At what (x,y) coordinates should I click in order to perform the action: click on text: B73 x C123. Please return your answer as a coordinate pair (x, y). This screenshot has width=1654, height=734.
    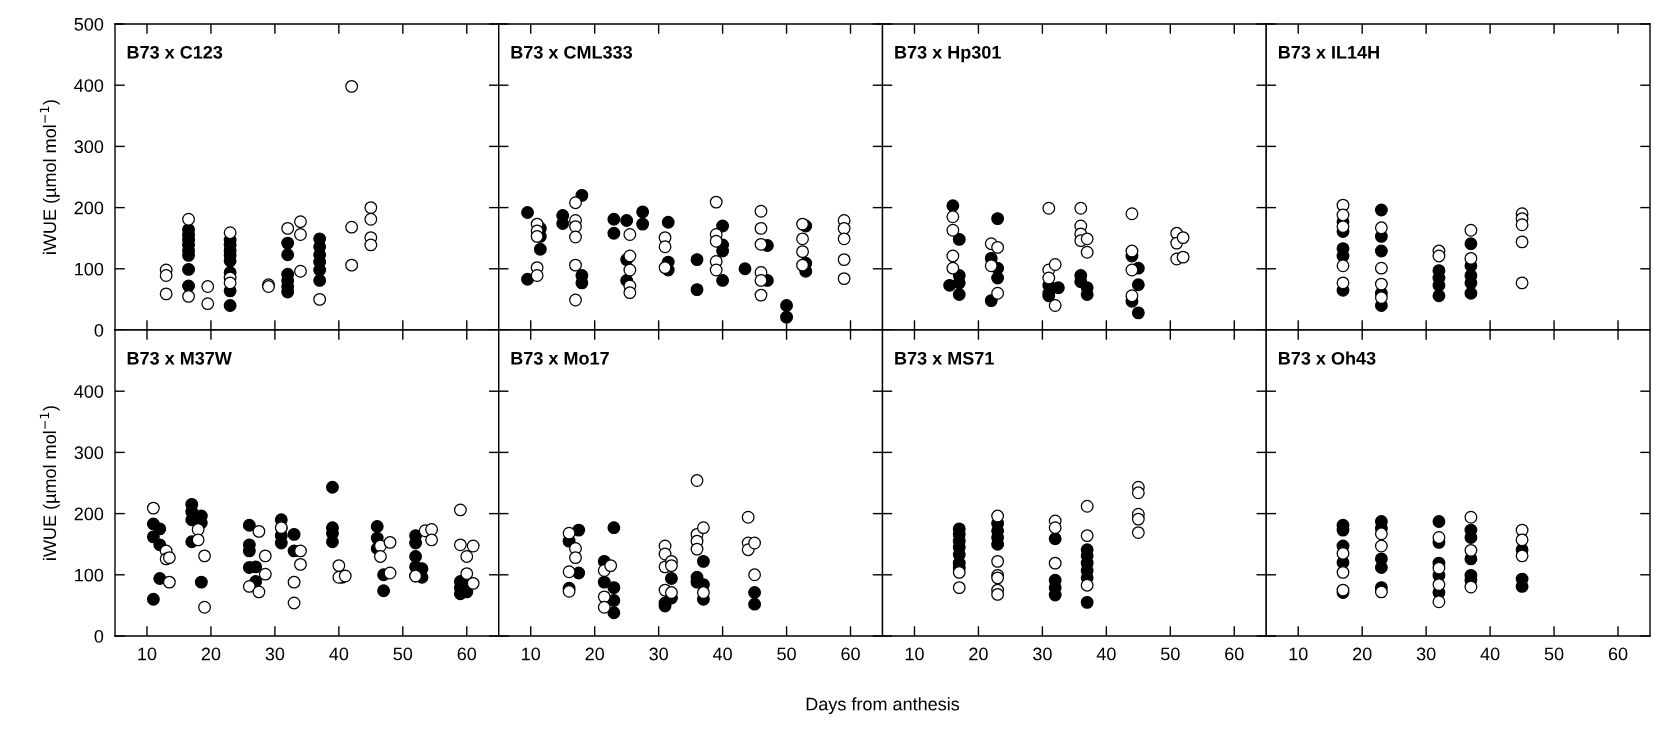
    Looking at the image, I should click on (175, 52).